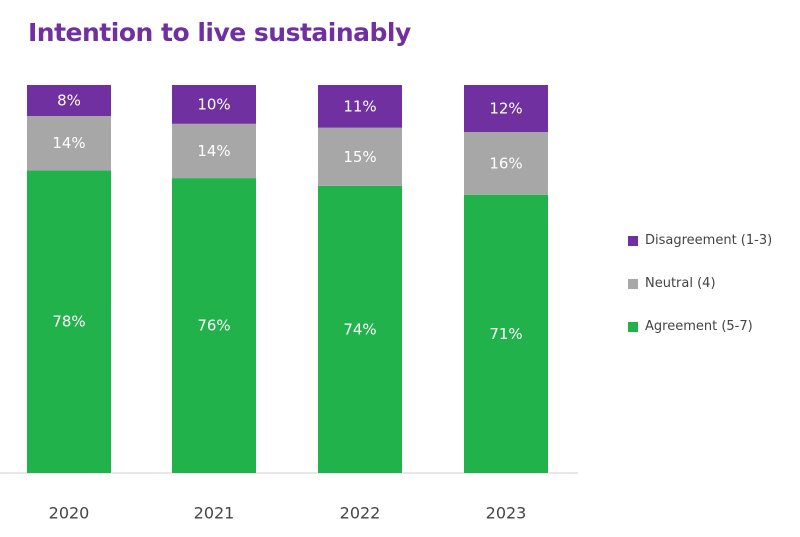 This screenshot has width=800, height=537. What do you see at coordinates (709, 240) in the screenshot?
I see `legend-label: Disagreement (1-3)` at bounding box center [709, 240].